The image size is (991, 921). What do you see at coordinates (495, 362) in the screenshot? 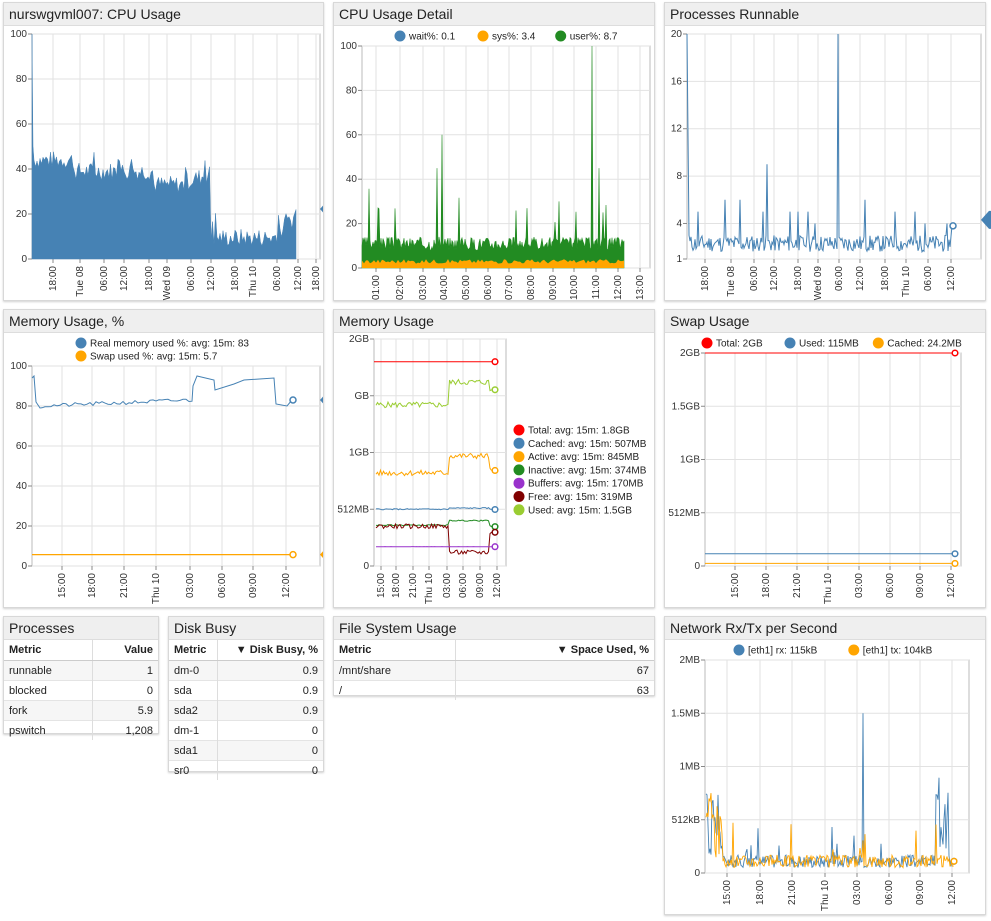
I see `total-last-point` at bounding box center [495, 362].